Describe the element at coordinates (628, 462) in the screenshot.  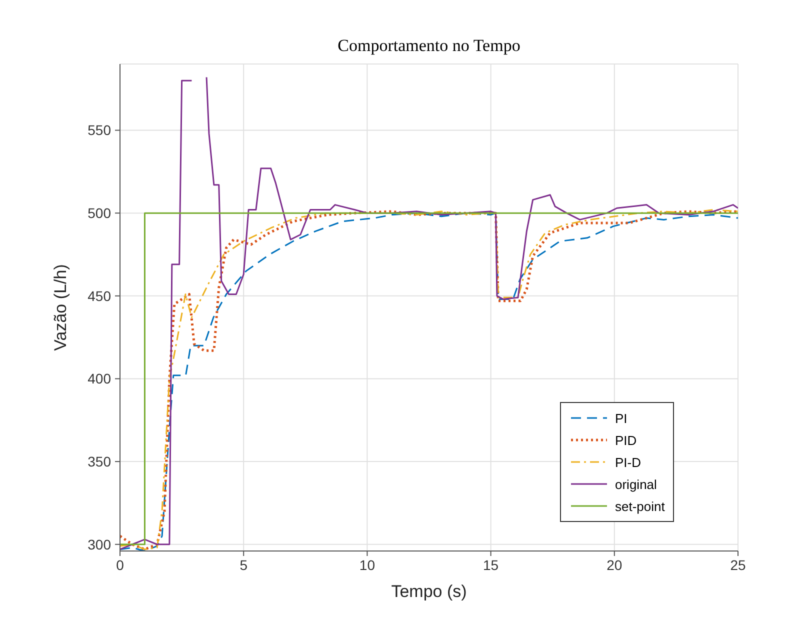
I see `legend-label: PI-D` at that location.